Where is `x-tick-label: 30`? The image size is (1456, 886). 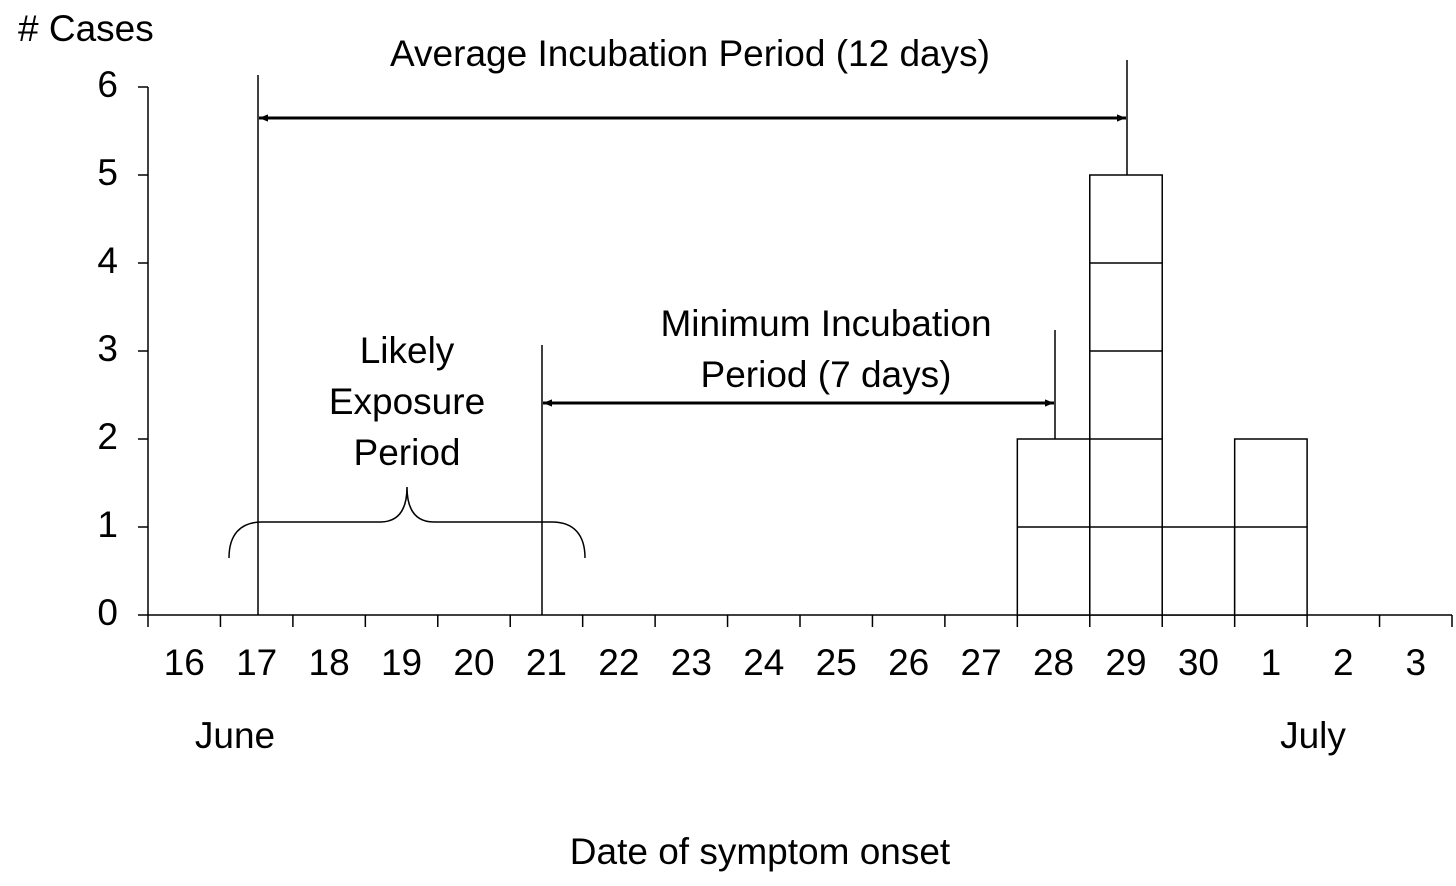 x-tick-label: 30 is located at coordinates (1198, 662).